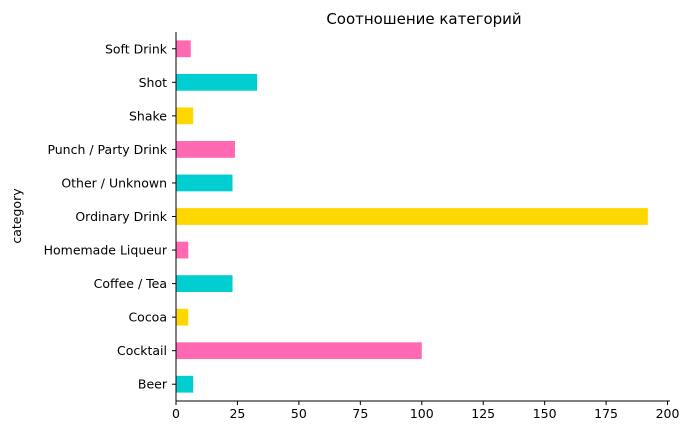 This screenshot has height=435, width=691. I want to click on x-tick-label: 125, so click(483, 413).